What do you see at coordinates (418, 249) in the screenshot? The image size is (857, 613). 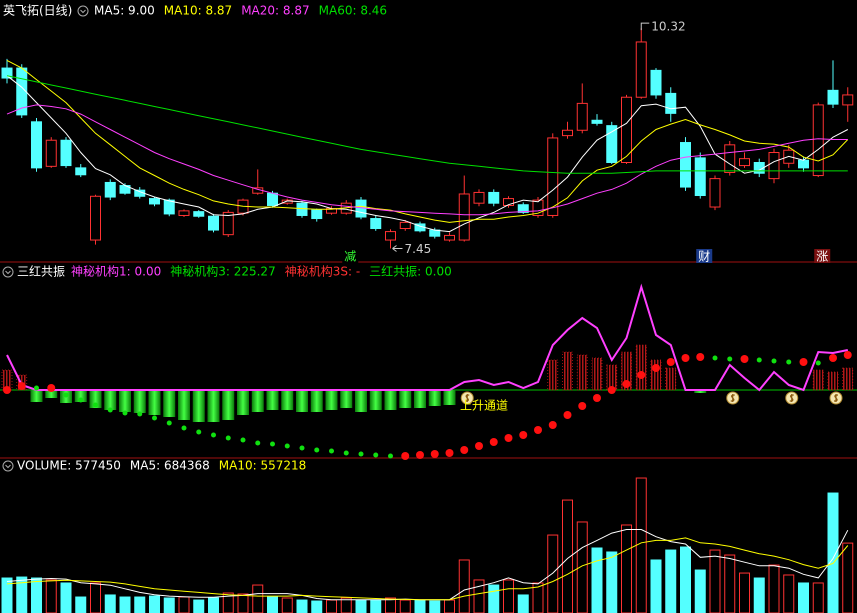 I see `low-label: 7.45` at bounding box center [418, 249].